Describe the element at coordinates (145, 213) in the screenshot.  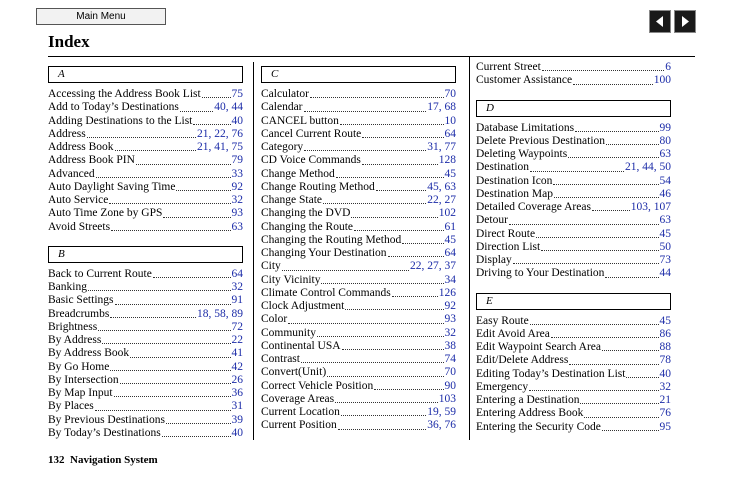
I see `index-entry: Auto Time Zone by GPS 93` at that location.